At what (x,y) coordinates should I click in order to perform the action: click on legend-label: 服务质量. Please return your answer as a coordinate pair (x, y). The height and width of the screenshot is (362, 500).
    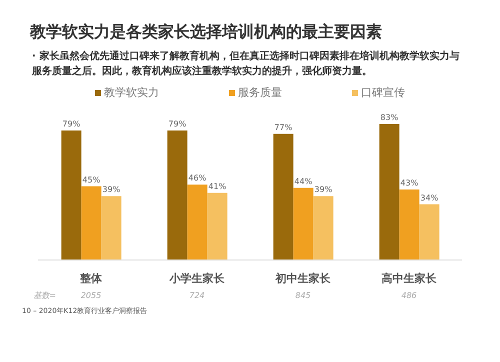
    Looking at the image, I should click on (259, 92).